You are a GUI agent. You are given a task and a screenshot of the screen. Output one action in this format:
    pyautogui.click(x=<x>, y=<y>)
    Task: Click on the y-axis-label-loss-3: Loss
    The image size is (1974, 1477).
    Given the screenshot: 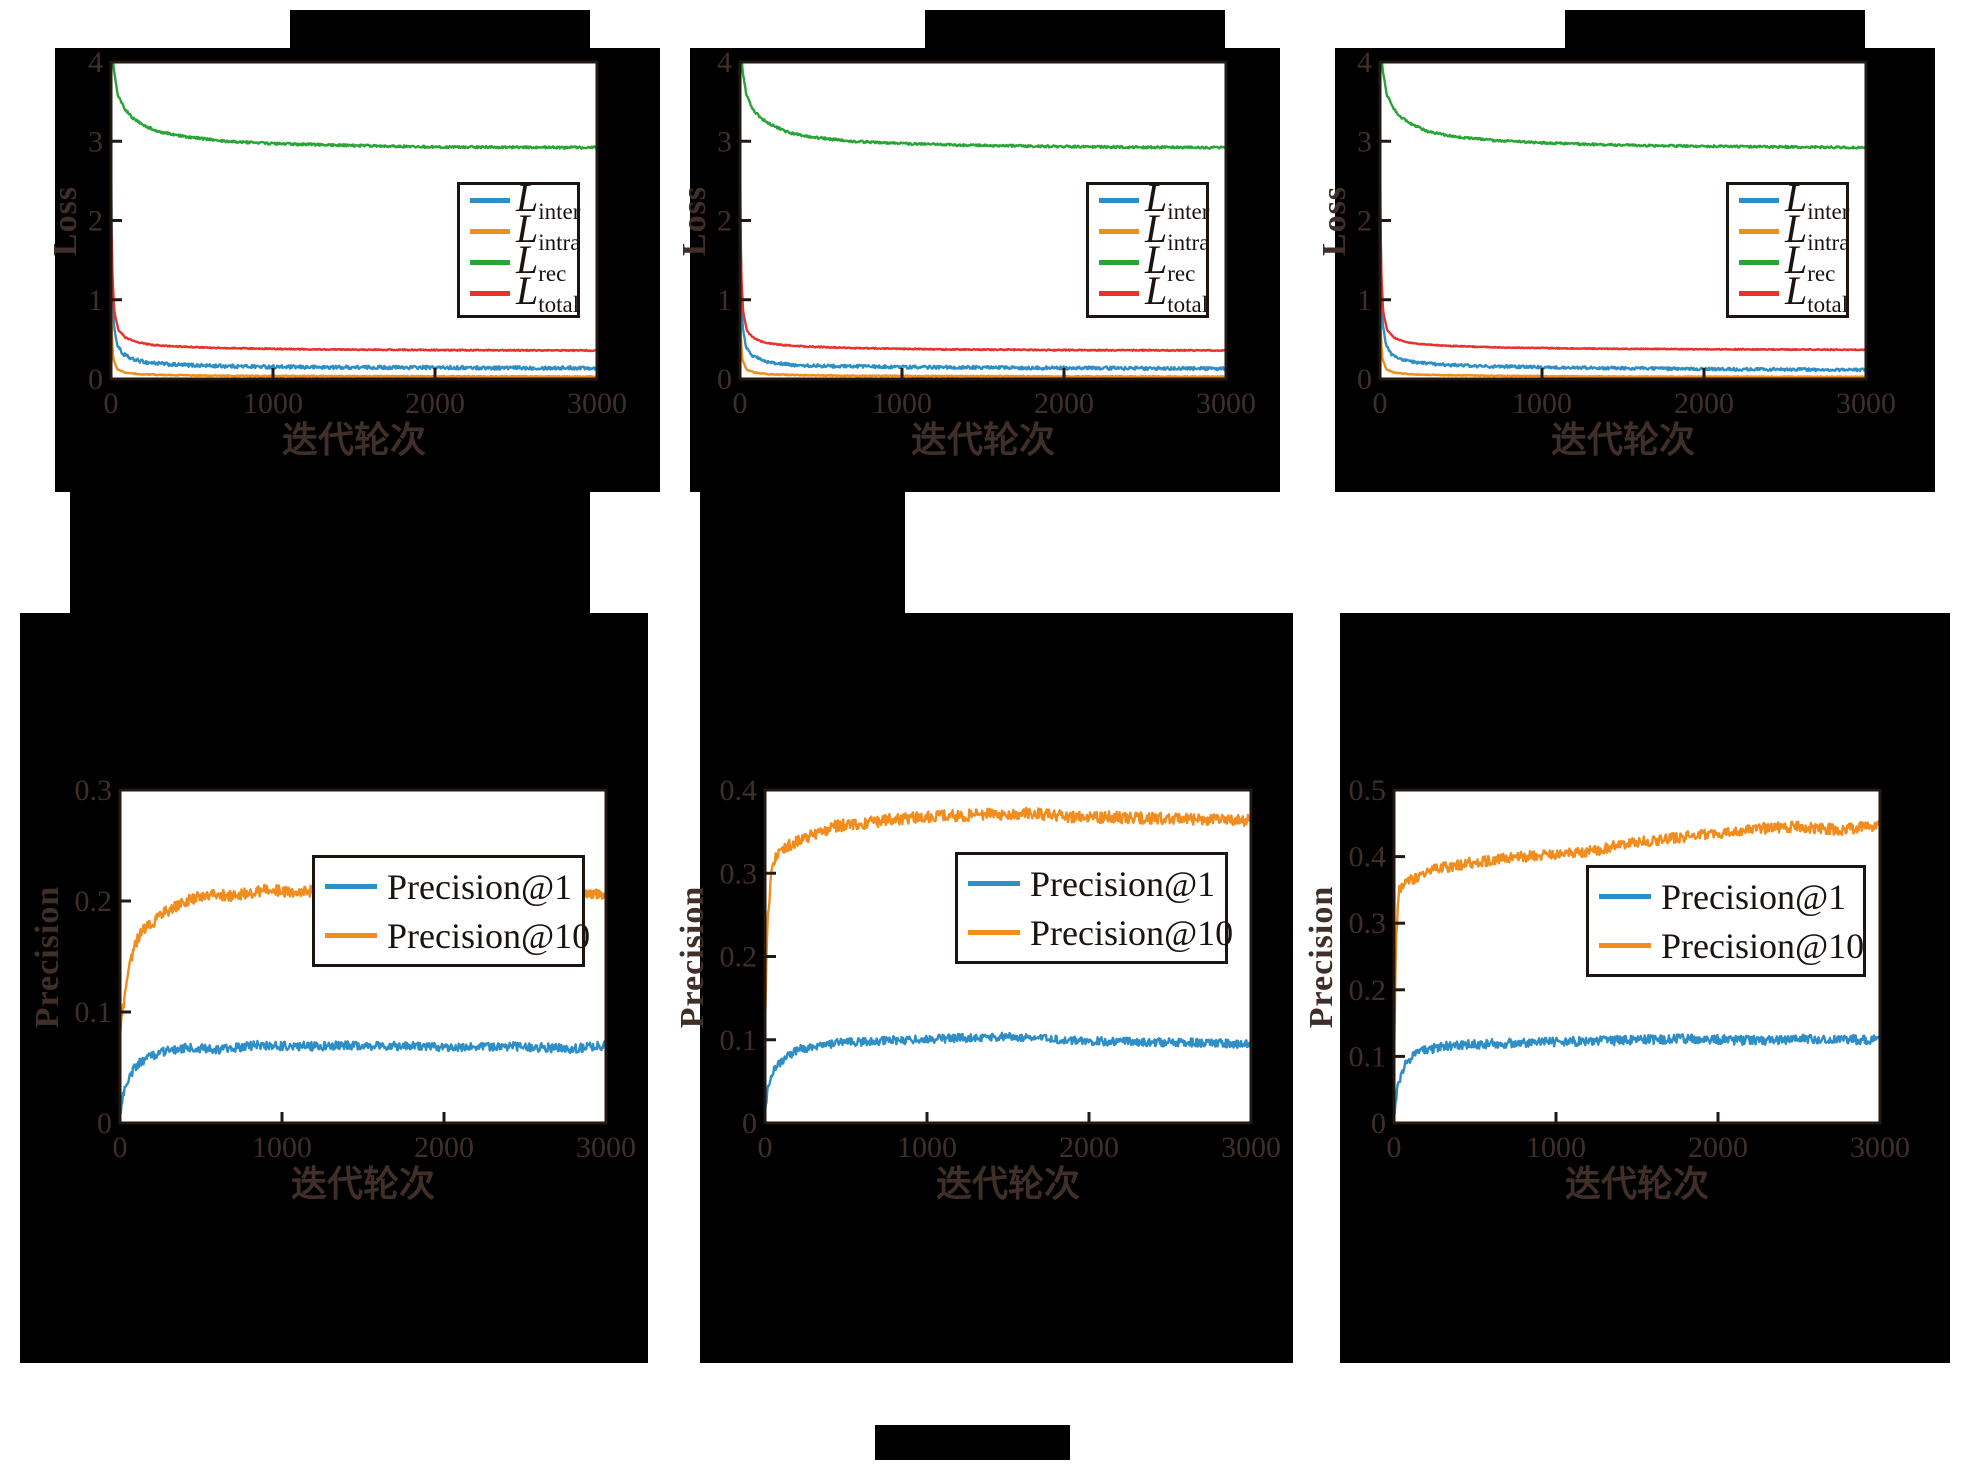 What is the action you would take?
    pyautogui.click(x=1334, y=220)
    